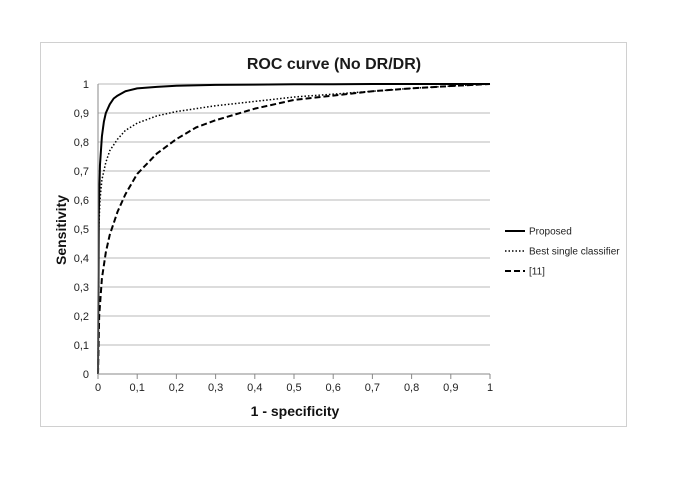  Describe the element at coordinates (81, 259) in the screenshot. I see `y-tick-label: 0,4` at that location.